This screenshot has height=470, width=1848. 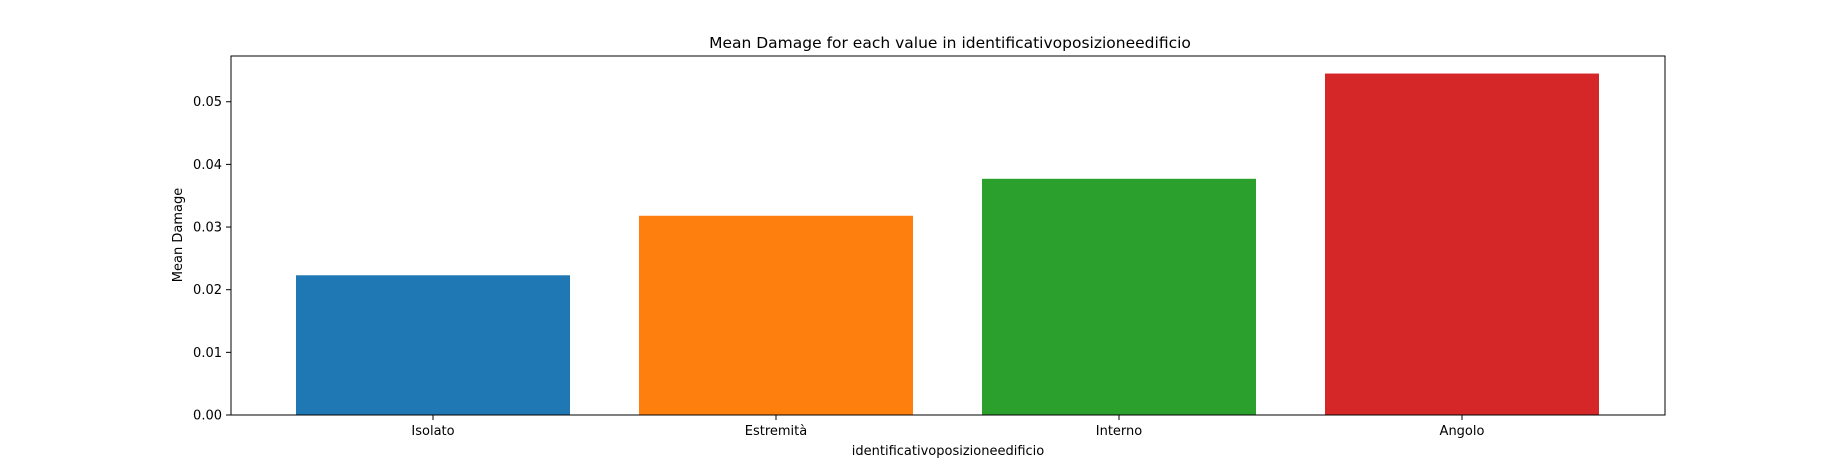 I want to click on y-tick-label: 0.01, so click(x=207, y=353).